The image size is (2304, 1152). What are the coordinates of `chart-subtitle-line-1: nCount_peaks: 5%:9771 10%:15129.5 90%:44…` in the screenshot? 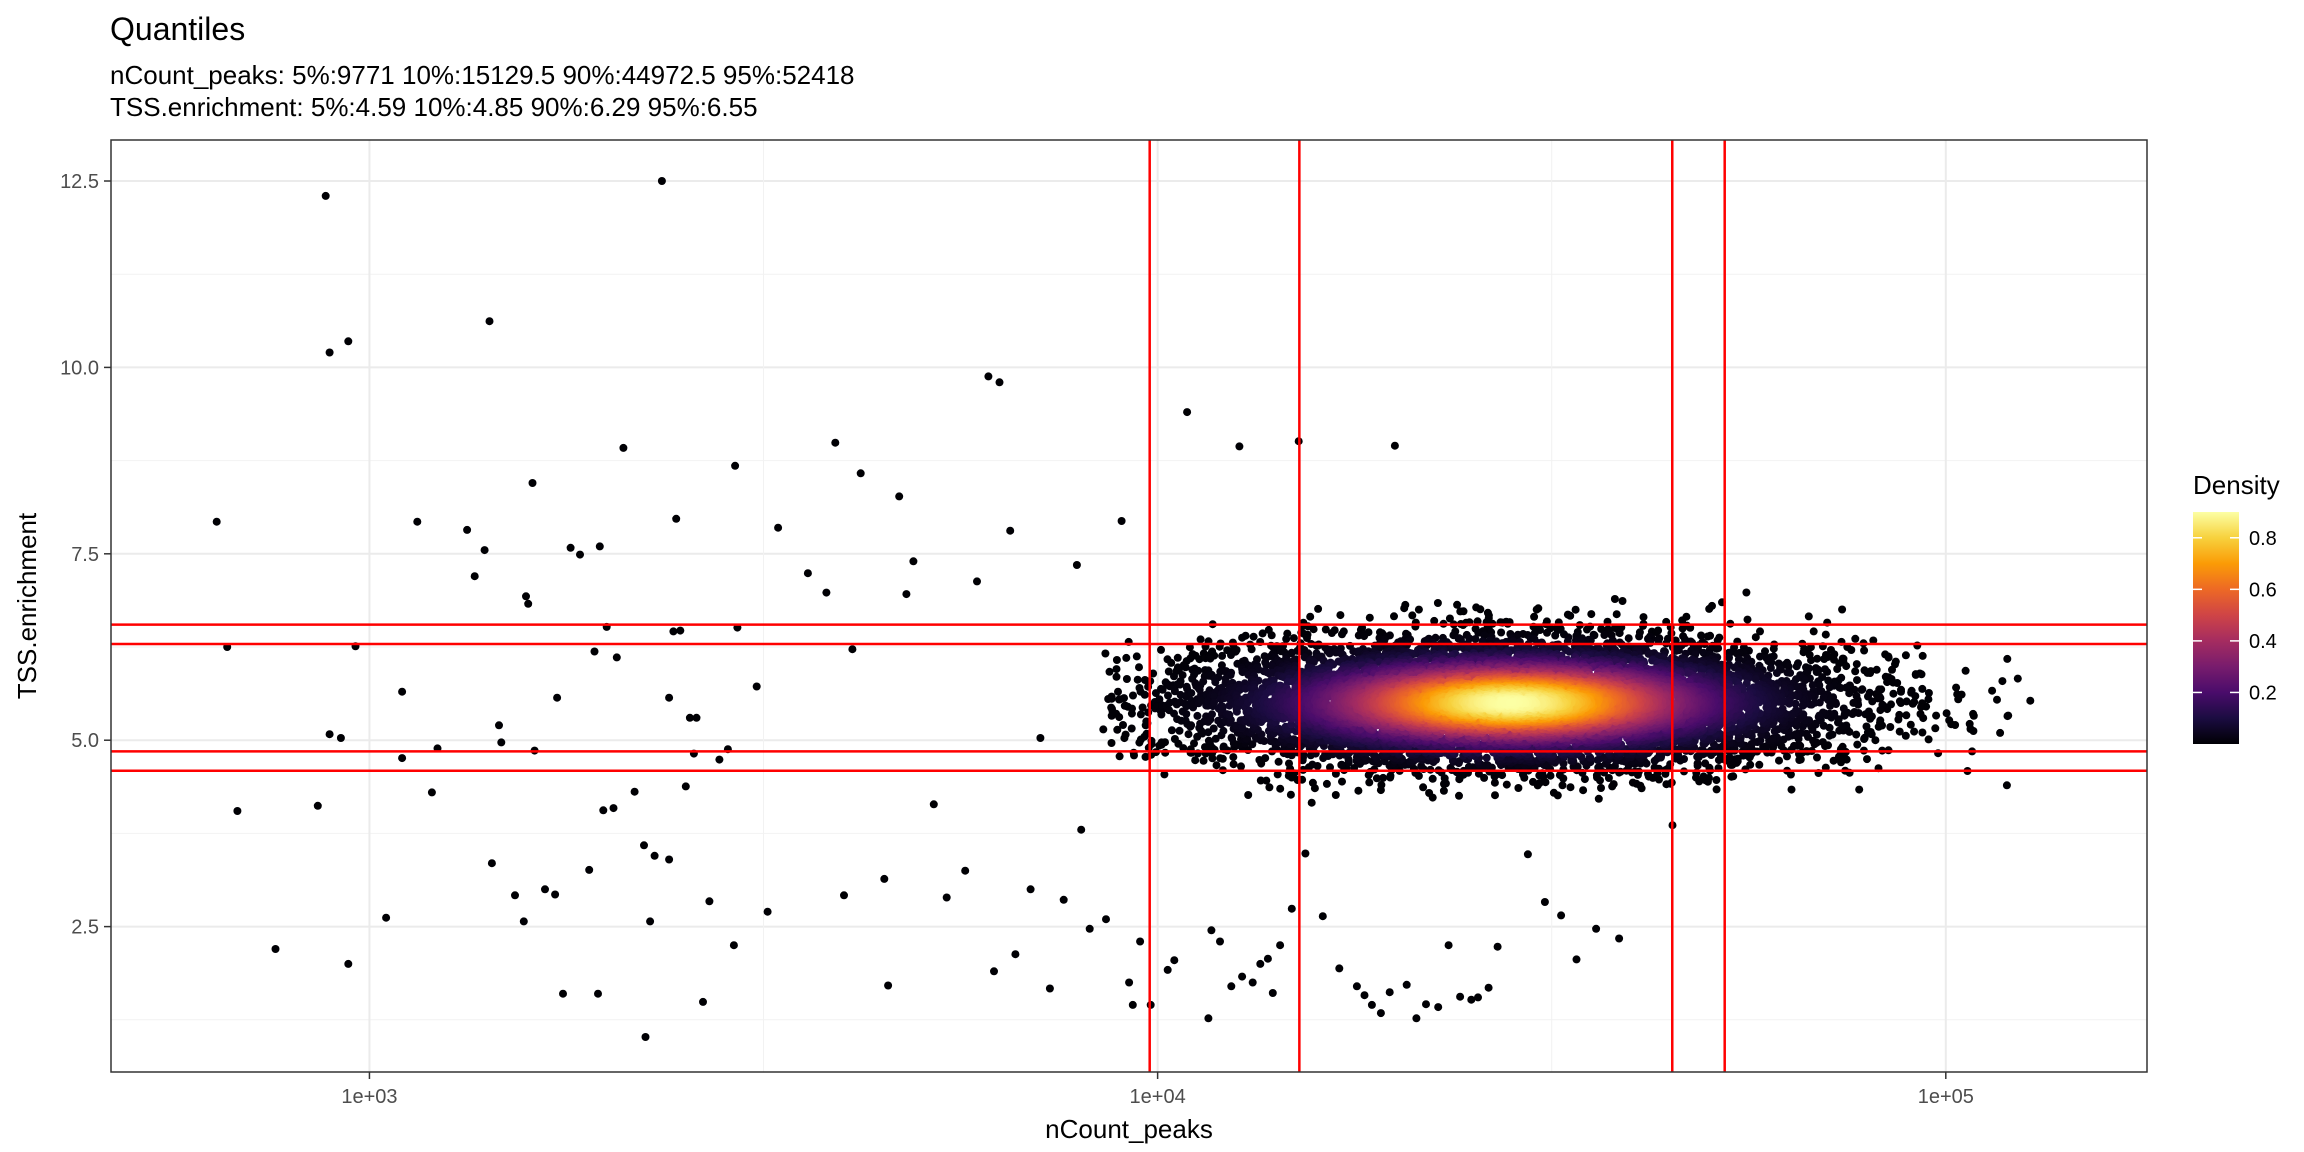 It's located at (482, 75).